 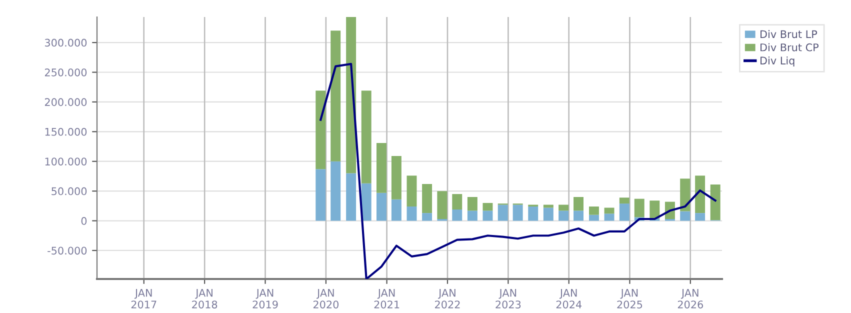 I want to click on x-tick-label: JAN 2018, so click(x=205, y=298).